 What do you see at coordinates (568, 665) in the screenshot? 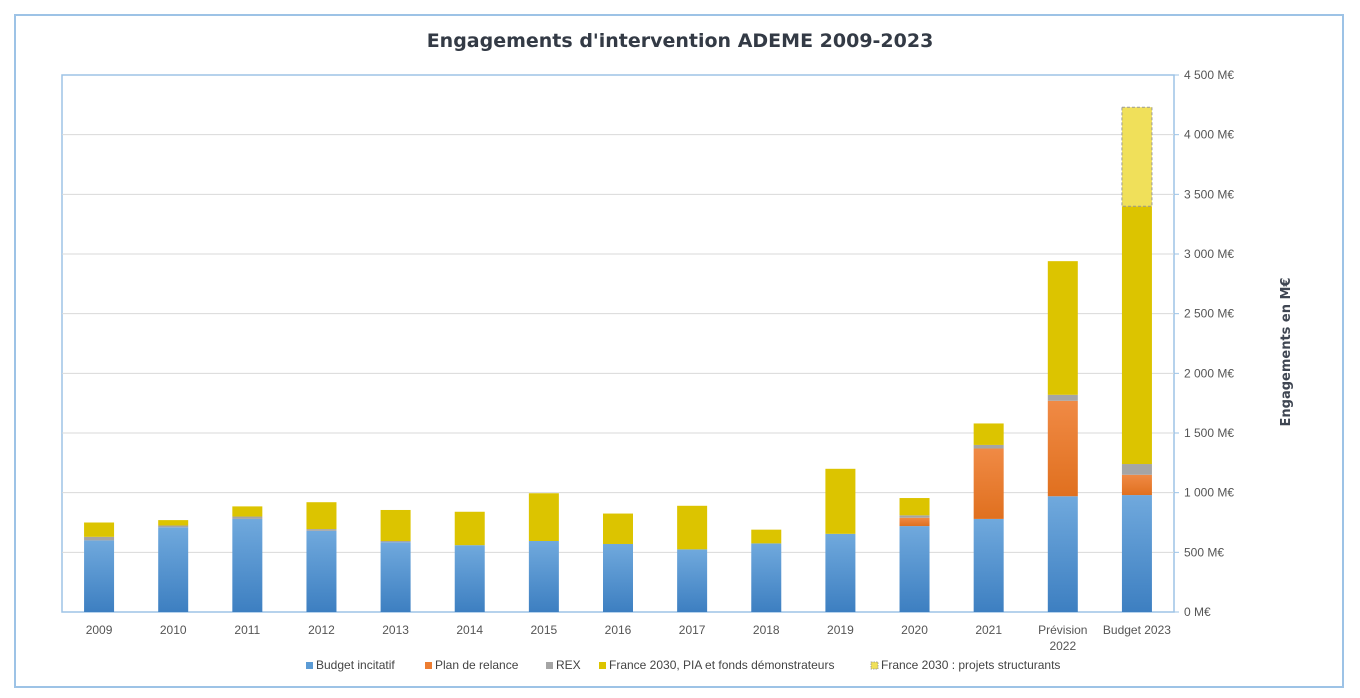
I see `legend-label: REX` at bounding box center [568, 665].